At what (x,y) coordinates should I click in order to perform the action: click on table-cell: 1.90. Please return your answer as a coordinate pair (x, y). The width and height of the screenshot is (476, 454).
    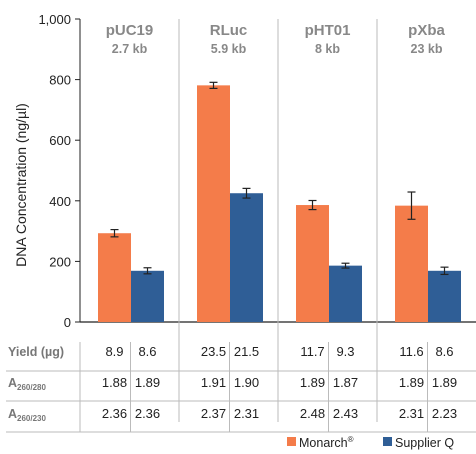
    Looking at the image, I should click on (246, 382).